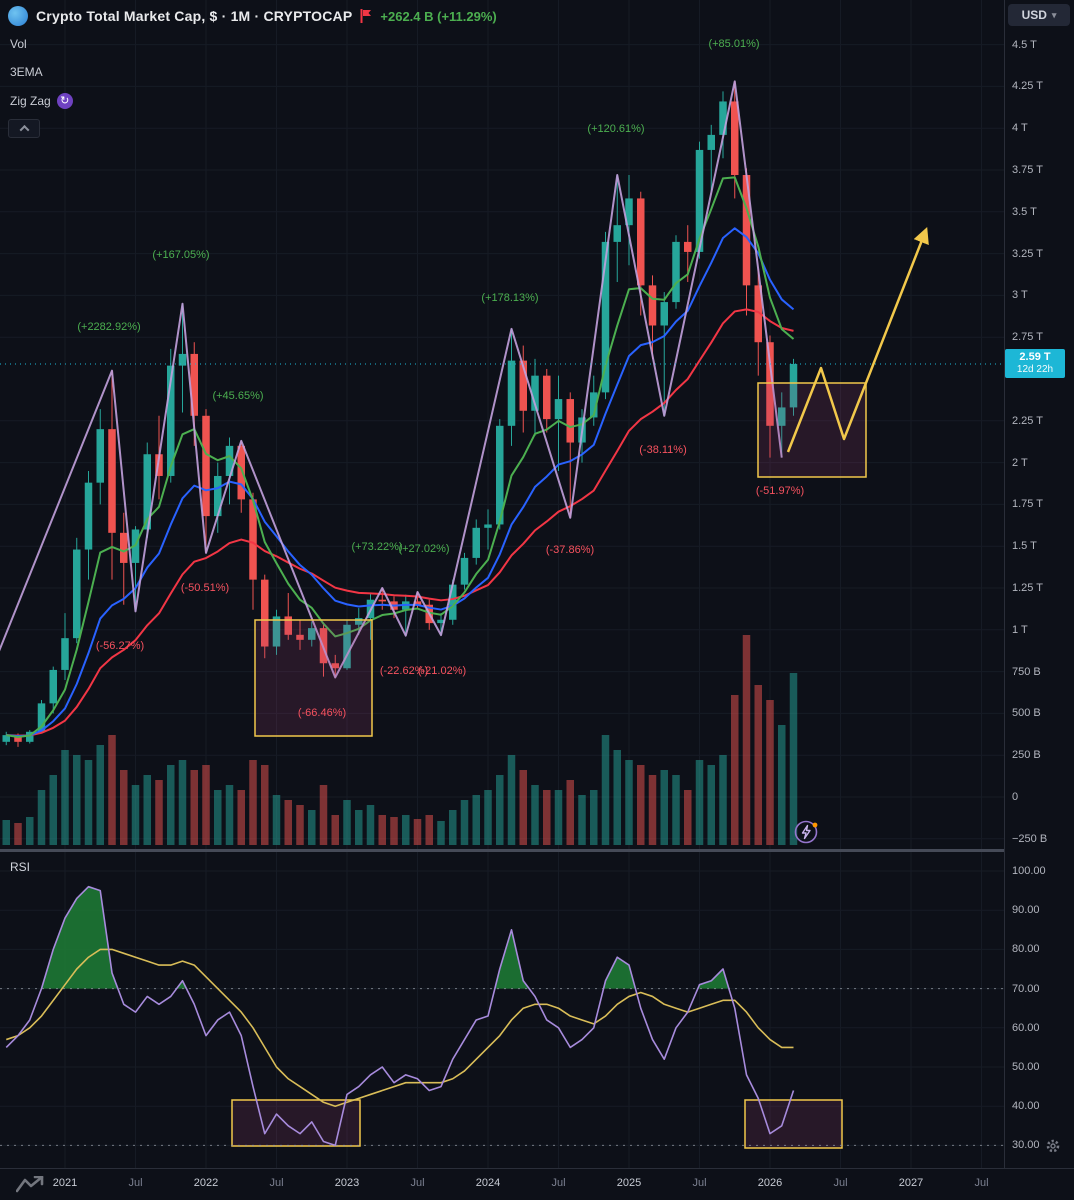  What do you see at coordinates (366, 16) in the screenshot?
I see `flag-icon` at bounding box center [366, 16].